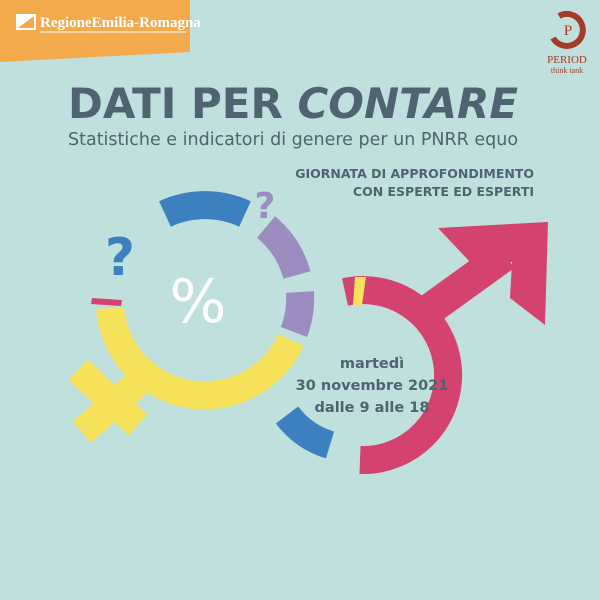  I want to click on title: DATI PER CONTARE, so click(293, 103).